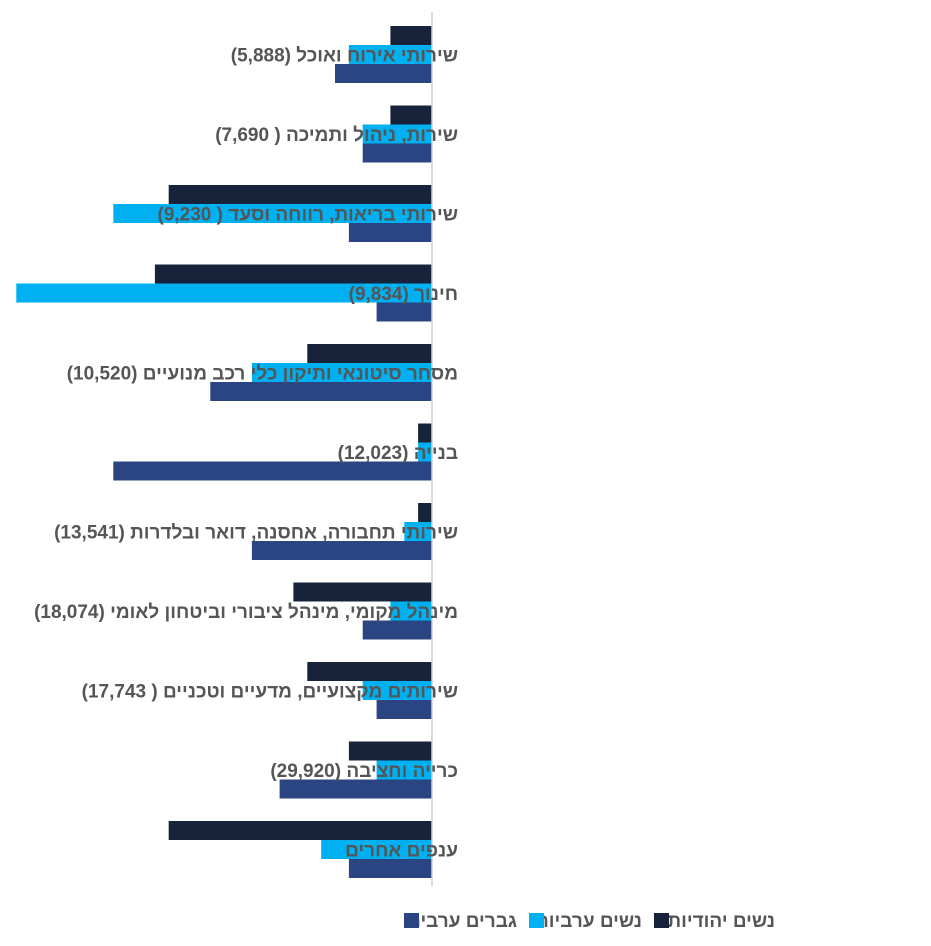 The height and width of the screenshot is (946, 931). I want to click on category-label: כרייה וחציבה (29,920), so click(364, 771).